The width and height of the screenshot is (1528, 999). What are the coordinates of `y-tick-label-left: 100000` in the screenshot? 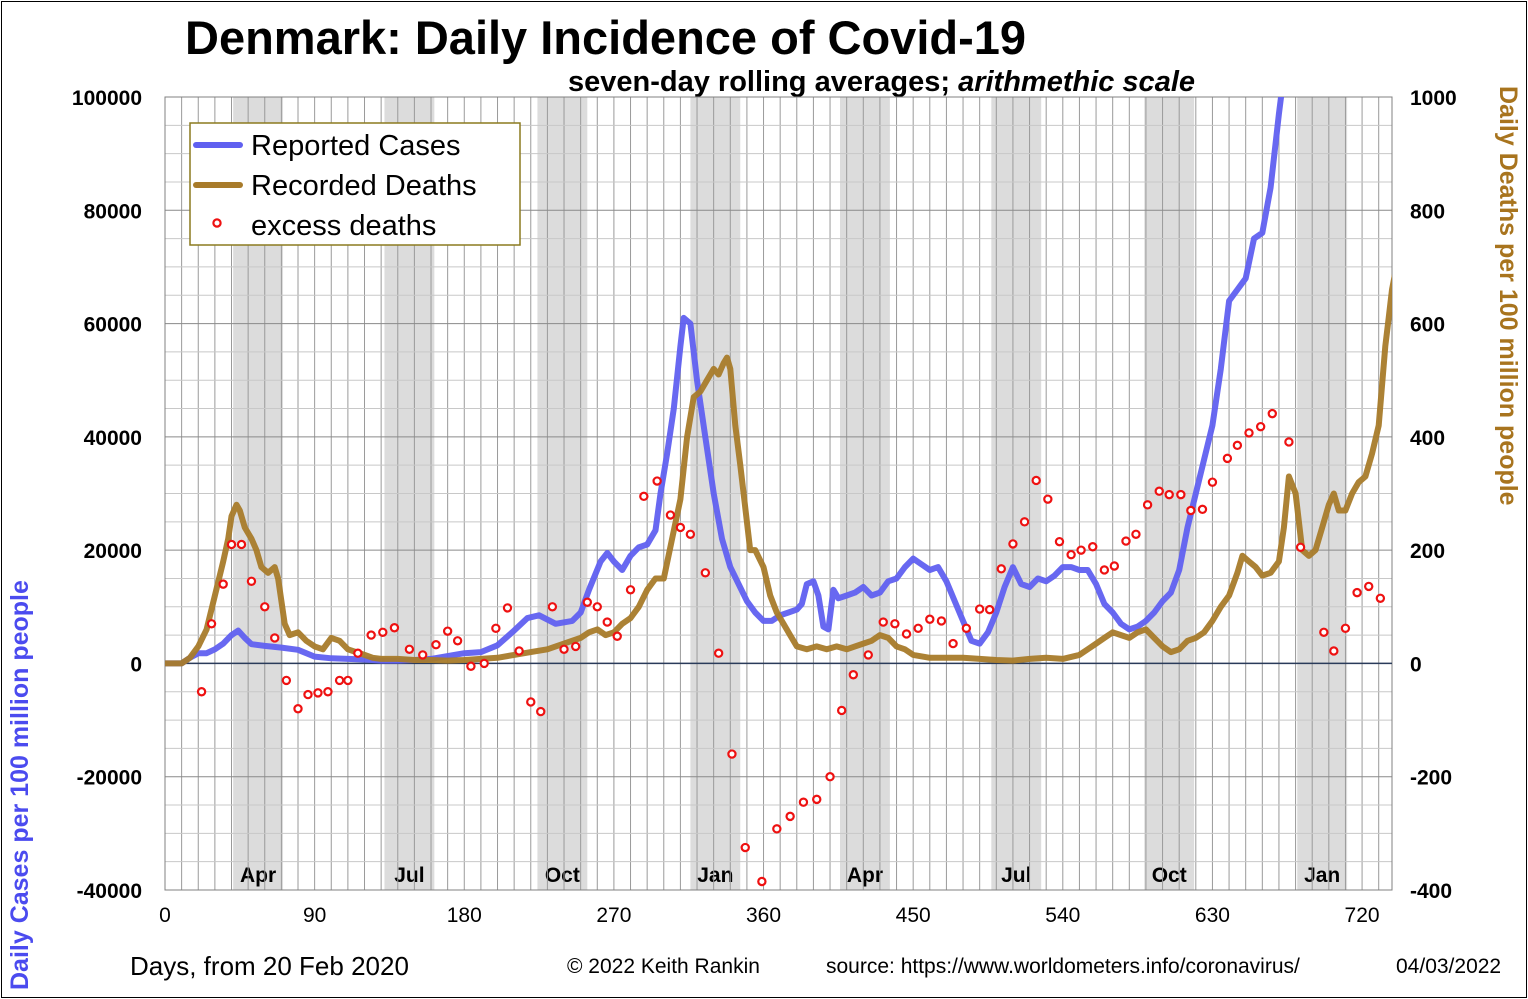 It's located at (107, 98).